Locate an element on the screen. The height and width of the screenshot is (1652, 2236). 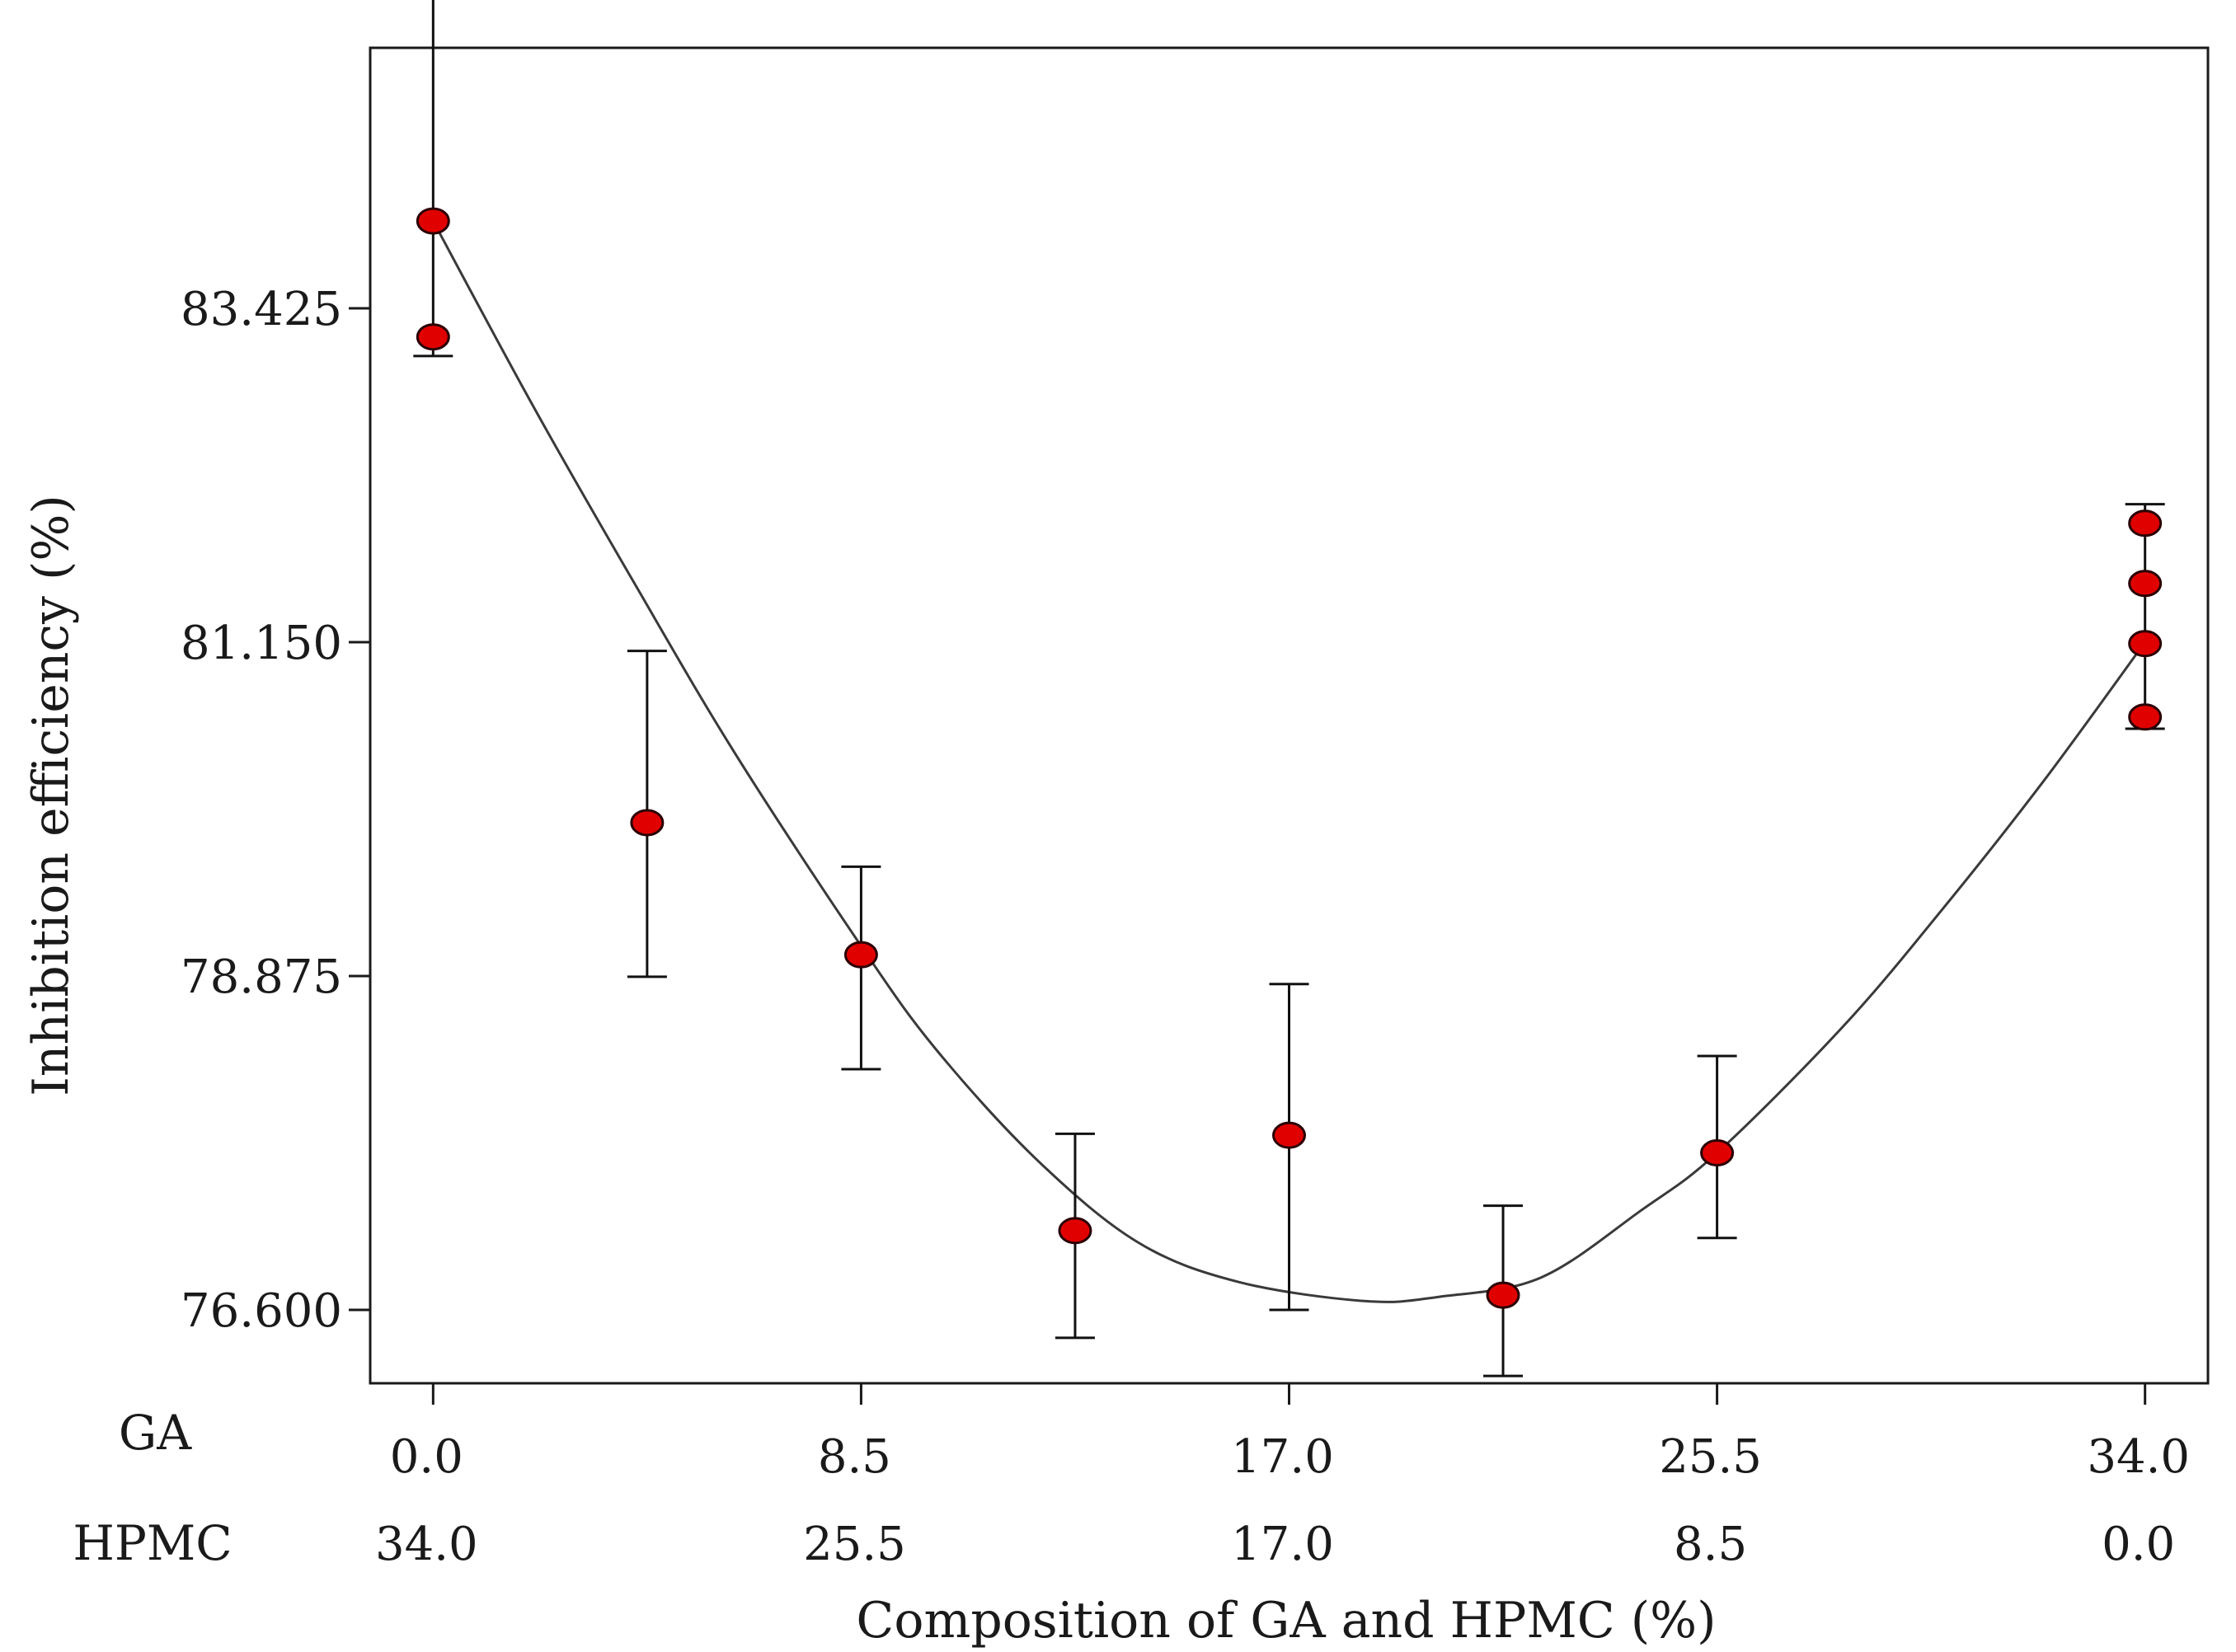
x-tick-label-hpmc: 34.0 is located at coordinates (426, 1544).